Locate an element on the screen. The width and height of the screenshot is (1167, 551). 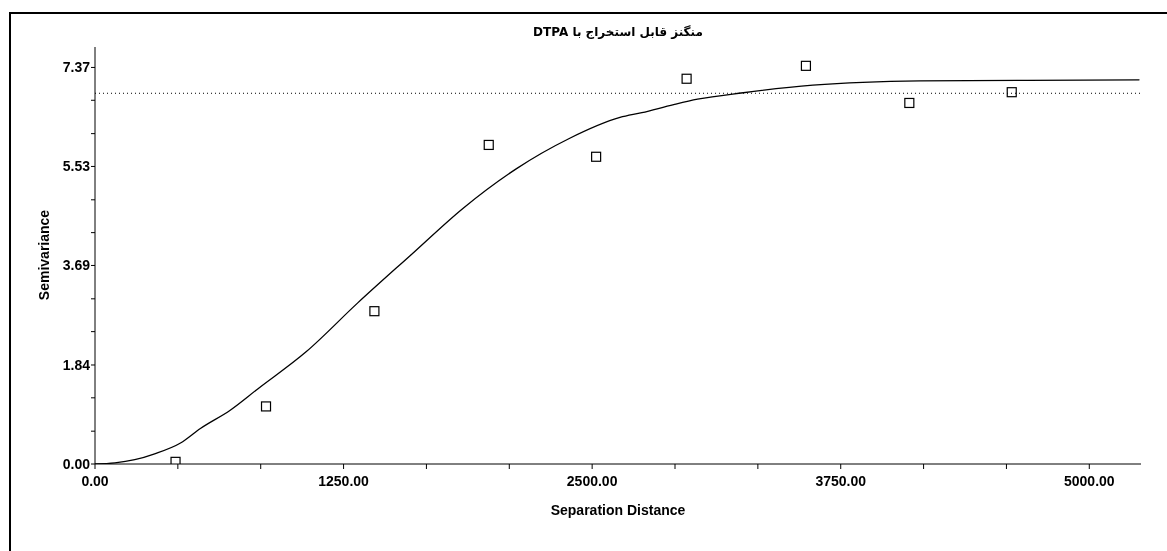
y-tick-label: 0.00 is located at coordinates (76, 463).